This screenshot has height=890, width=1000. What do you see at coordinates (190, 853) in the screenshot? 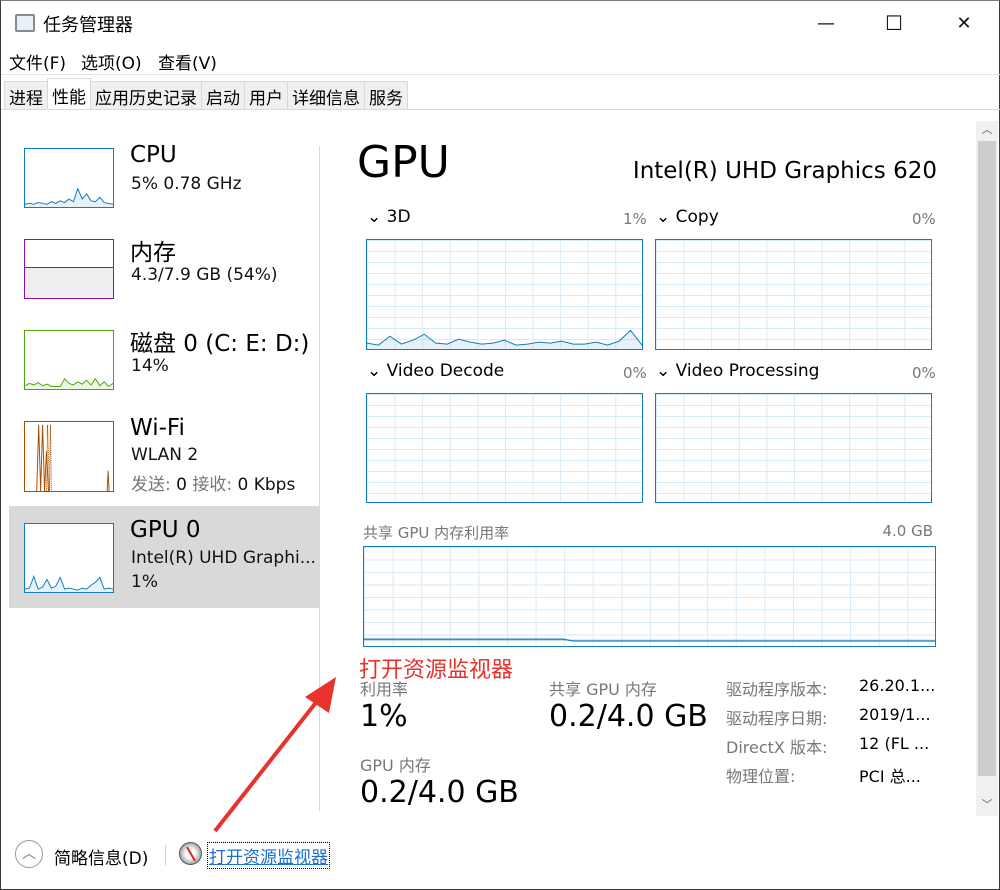
I see `resource-monitor-icon` at bounding box center [190, 853].